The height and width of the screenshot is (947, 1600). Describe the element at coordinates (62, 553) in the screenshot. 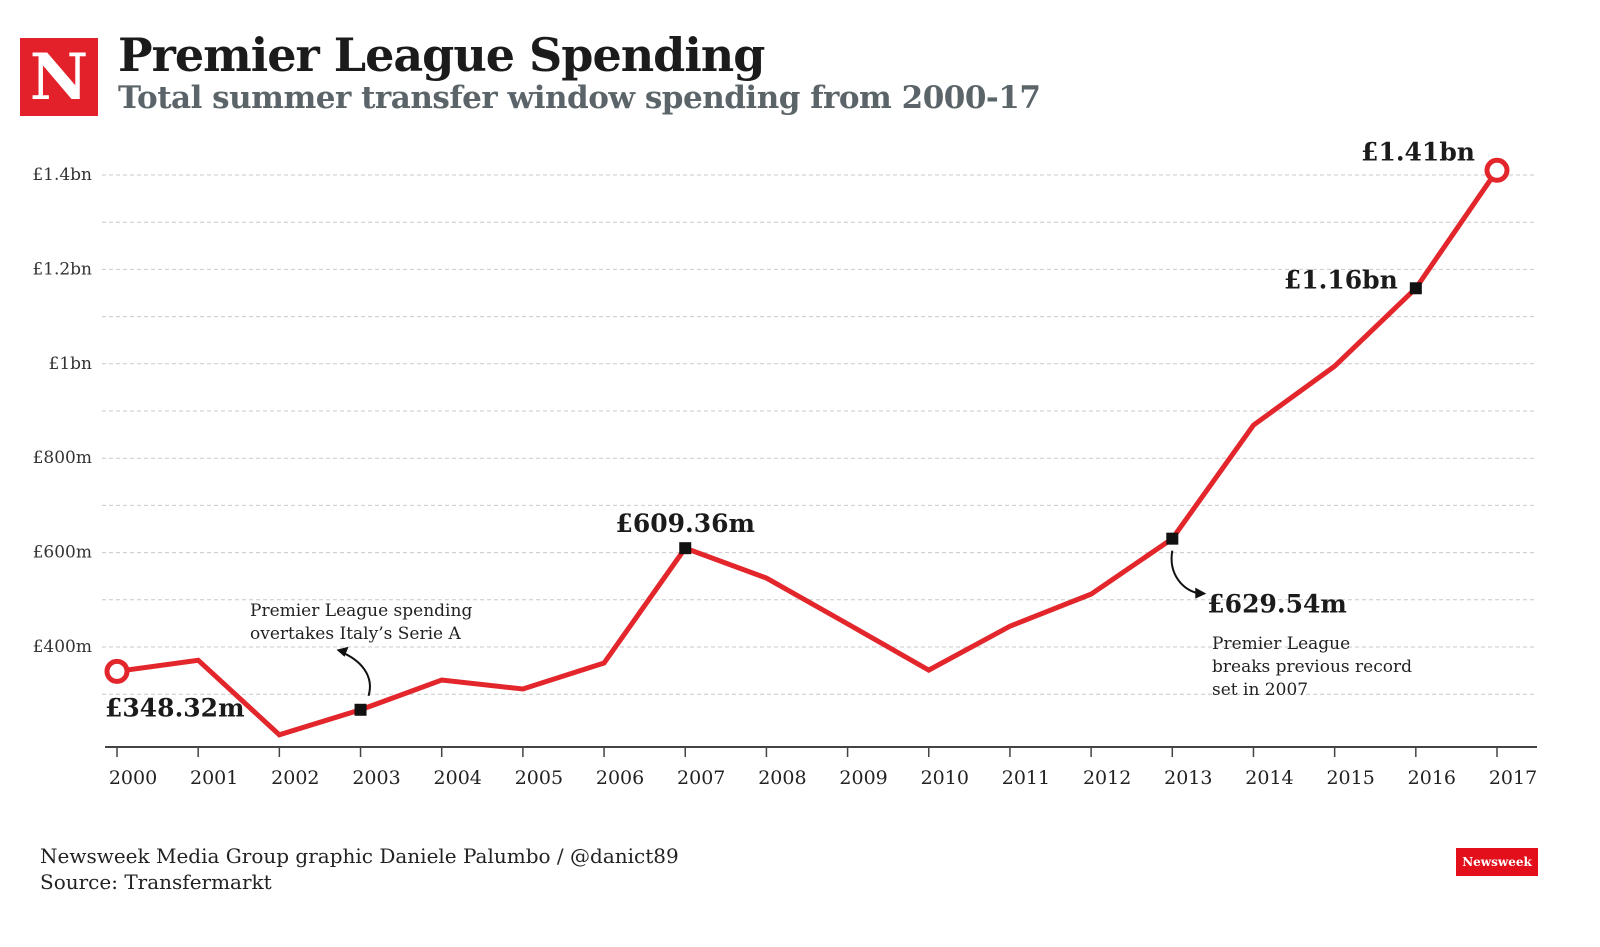

I see `y-tick-label: £600m` at that location.